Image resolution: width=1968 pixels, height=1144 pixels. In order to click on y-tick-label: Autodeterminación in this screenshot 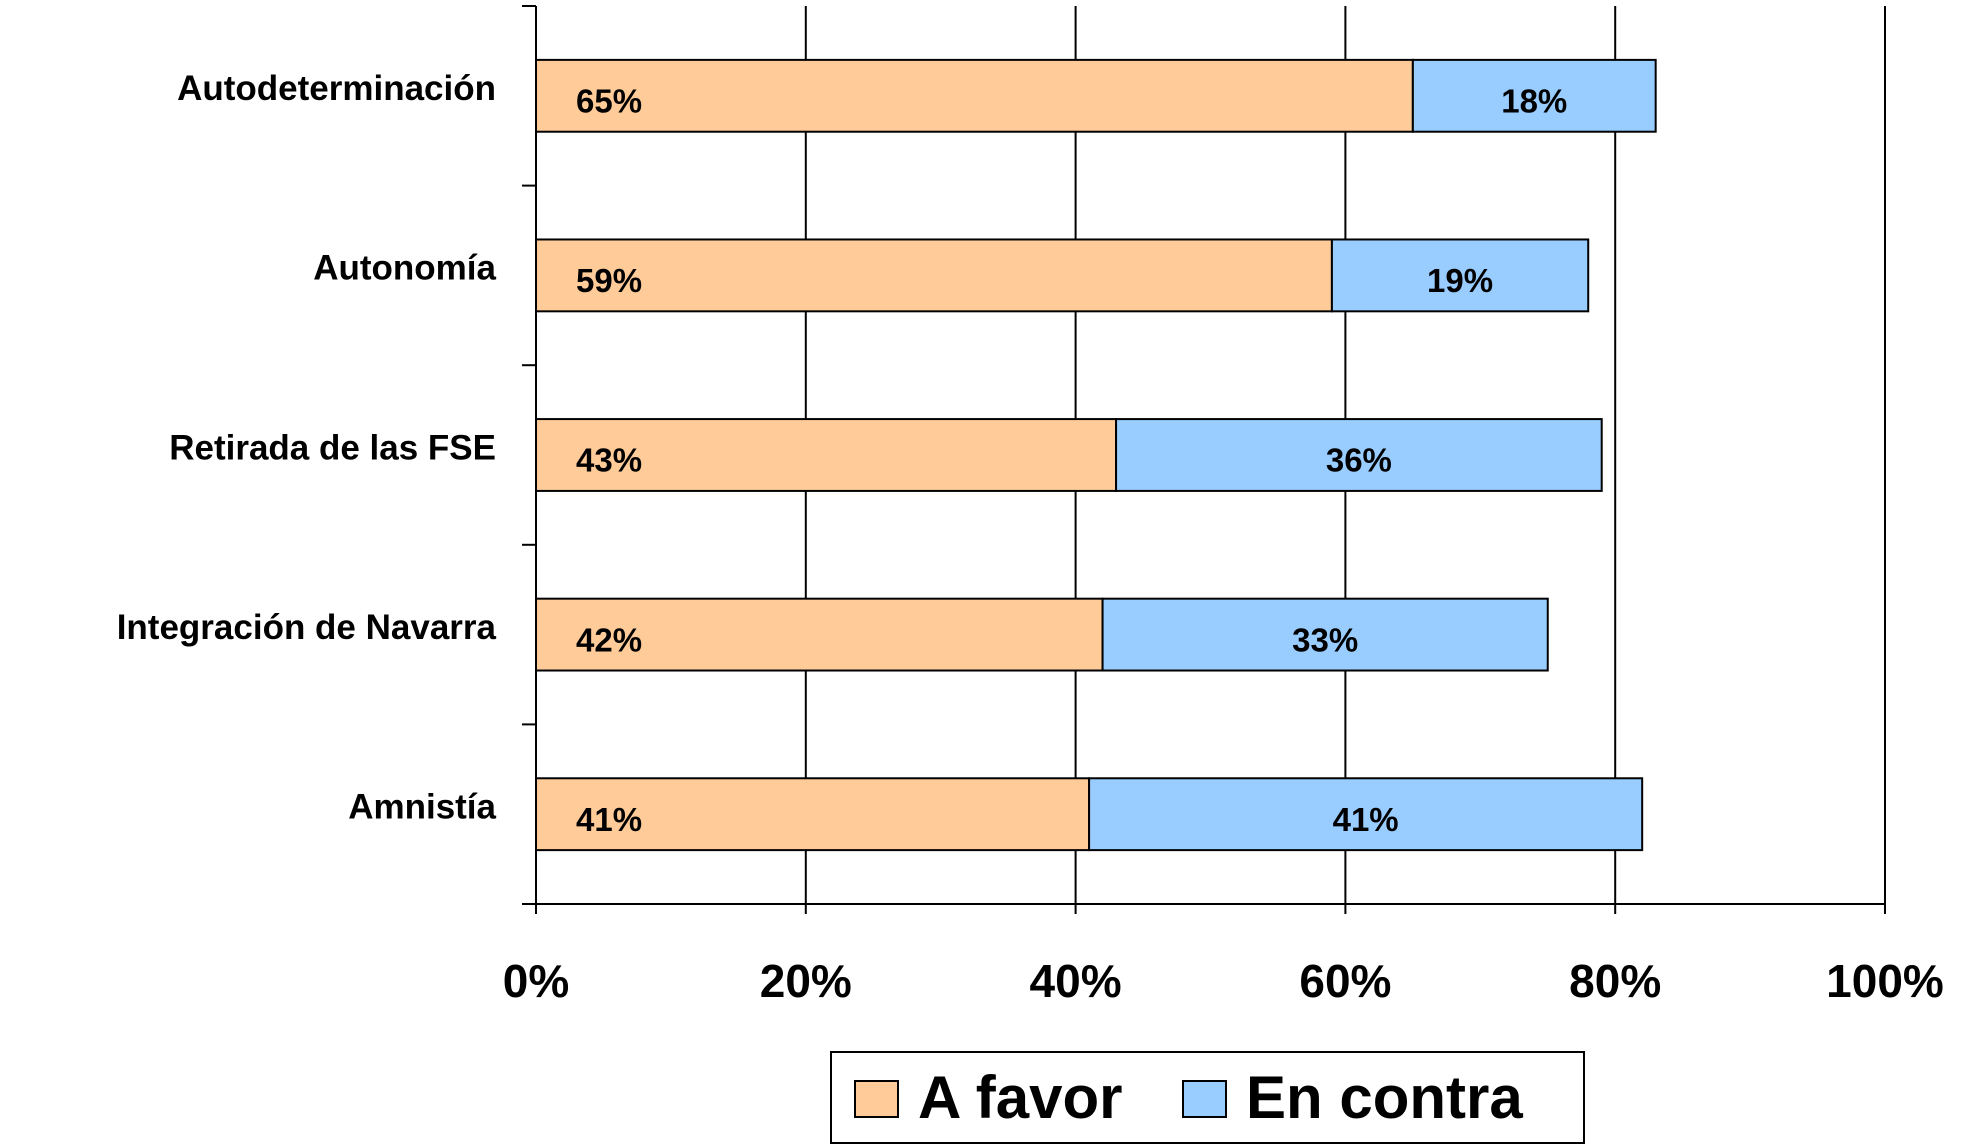, I will do `click(336, 88)`.